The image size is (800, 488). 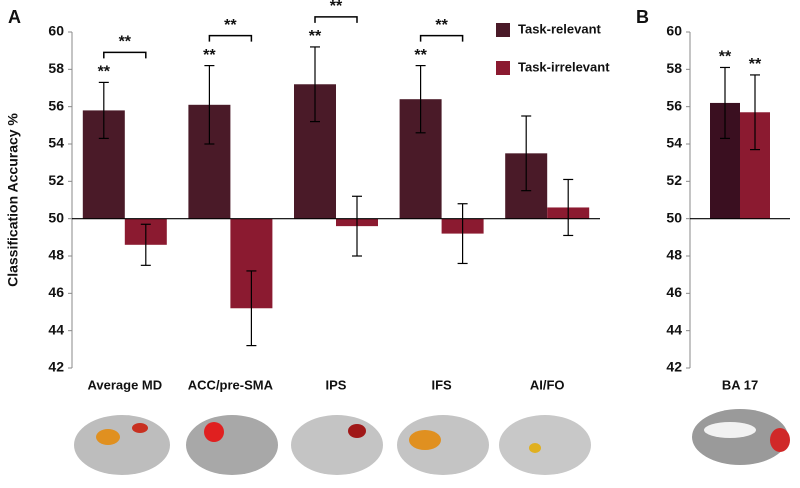 I want to click on x-tick-label: BA 17, so click(x=740, y=384).